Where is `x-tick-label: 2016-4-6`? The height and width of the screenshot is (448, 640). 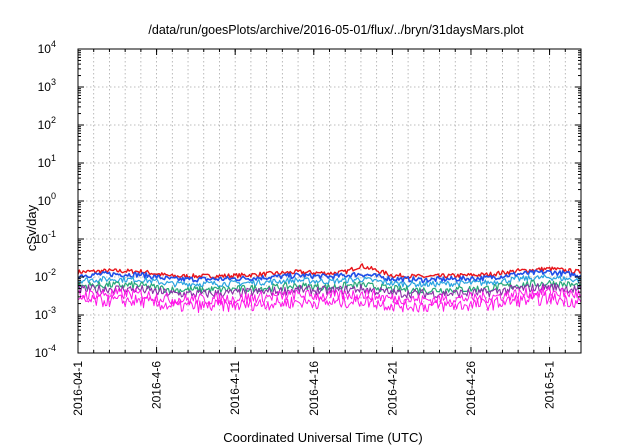
x-tick-label: 2016-4-6 is located at coordinates (157, 385).